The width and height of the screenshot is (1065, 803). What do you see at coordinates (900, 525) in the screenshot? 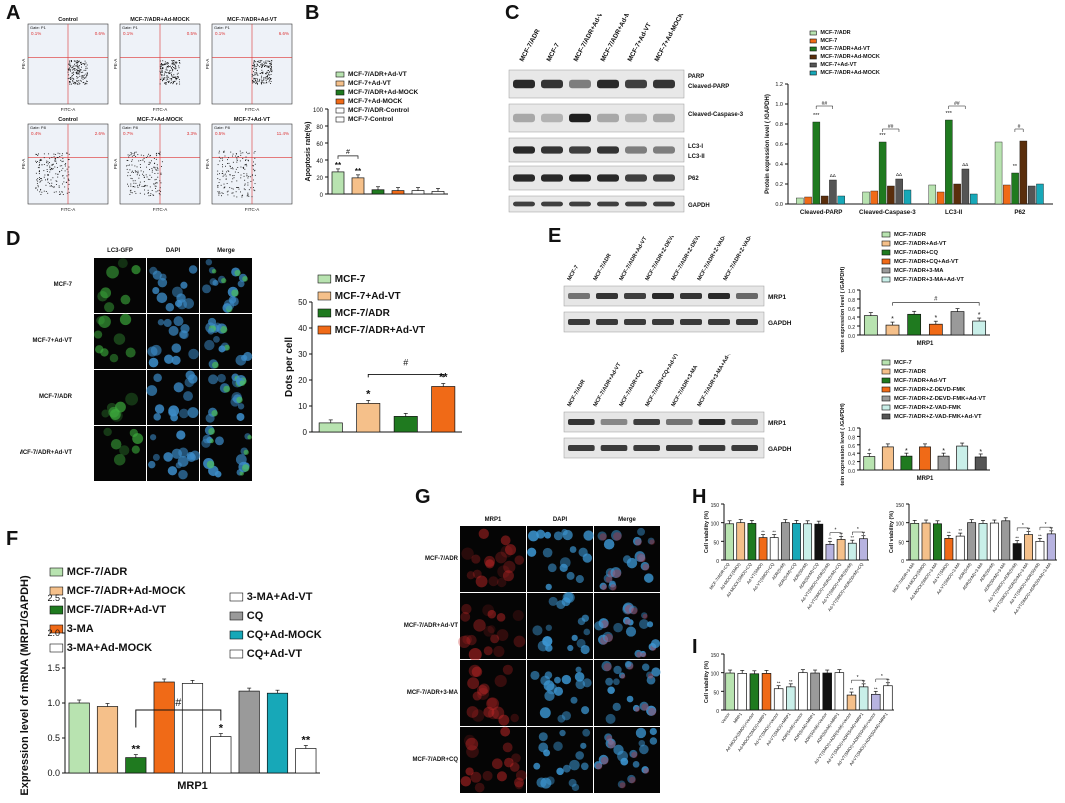
I see `y-tick-label: 100` at bounding box center [900, 525].